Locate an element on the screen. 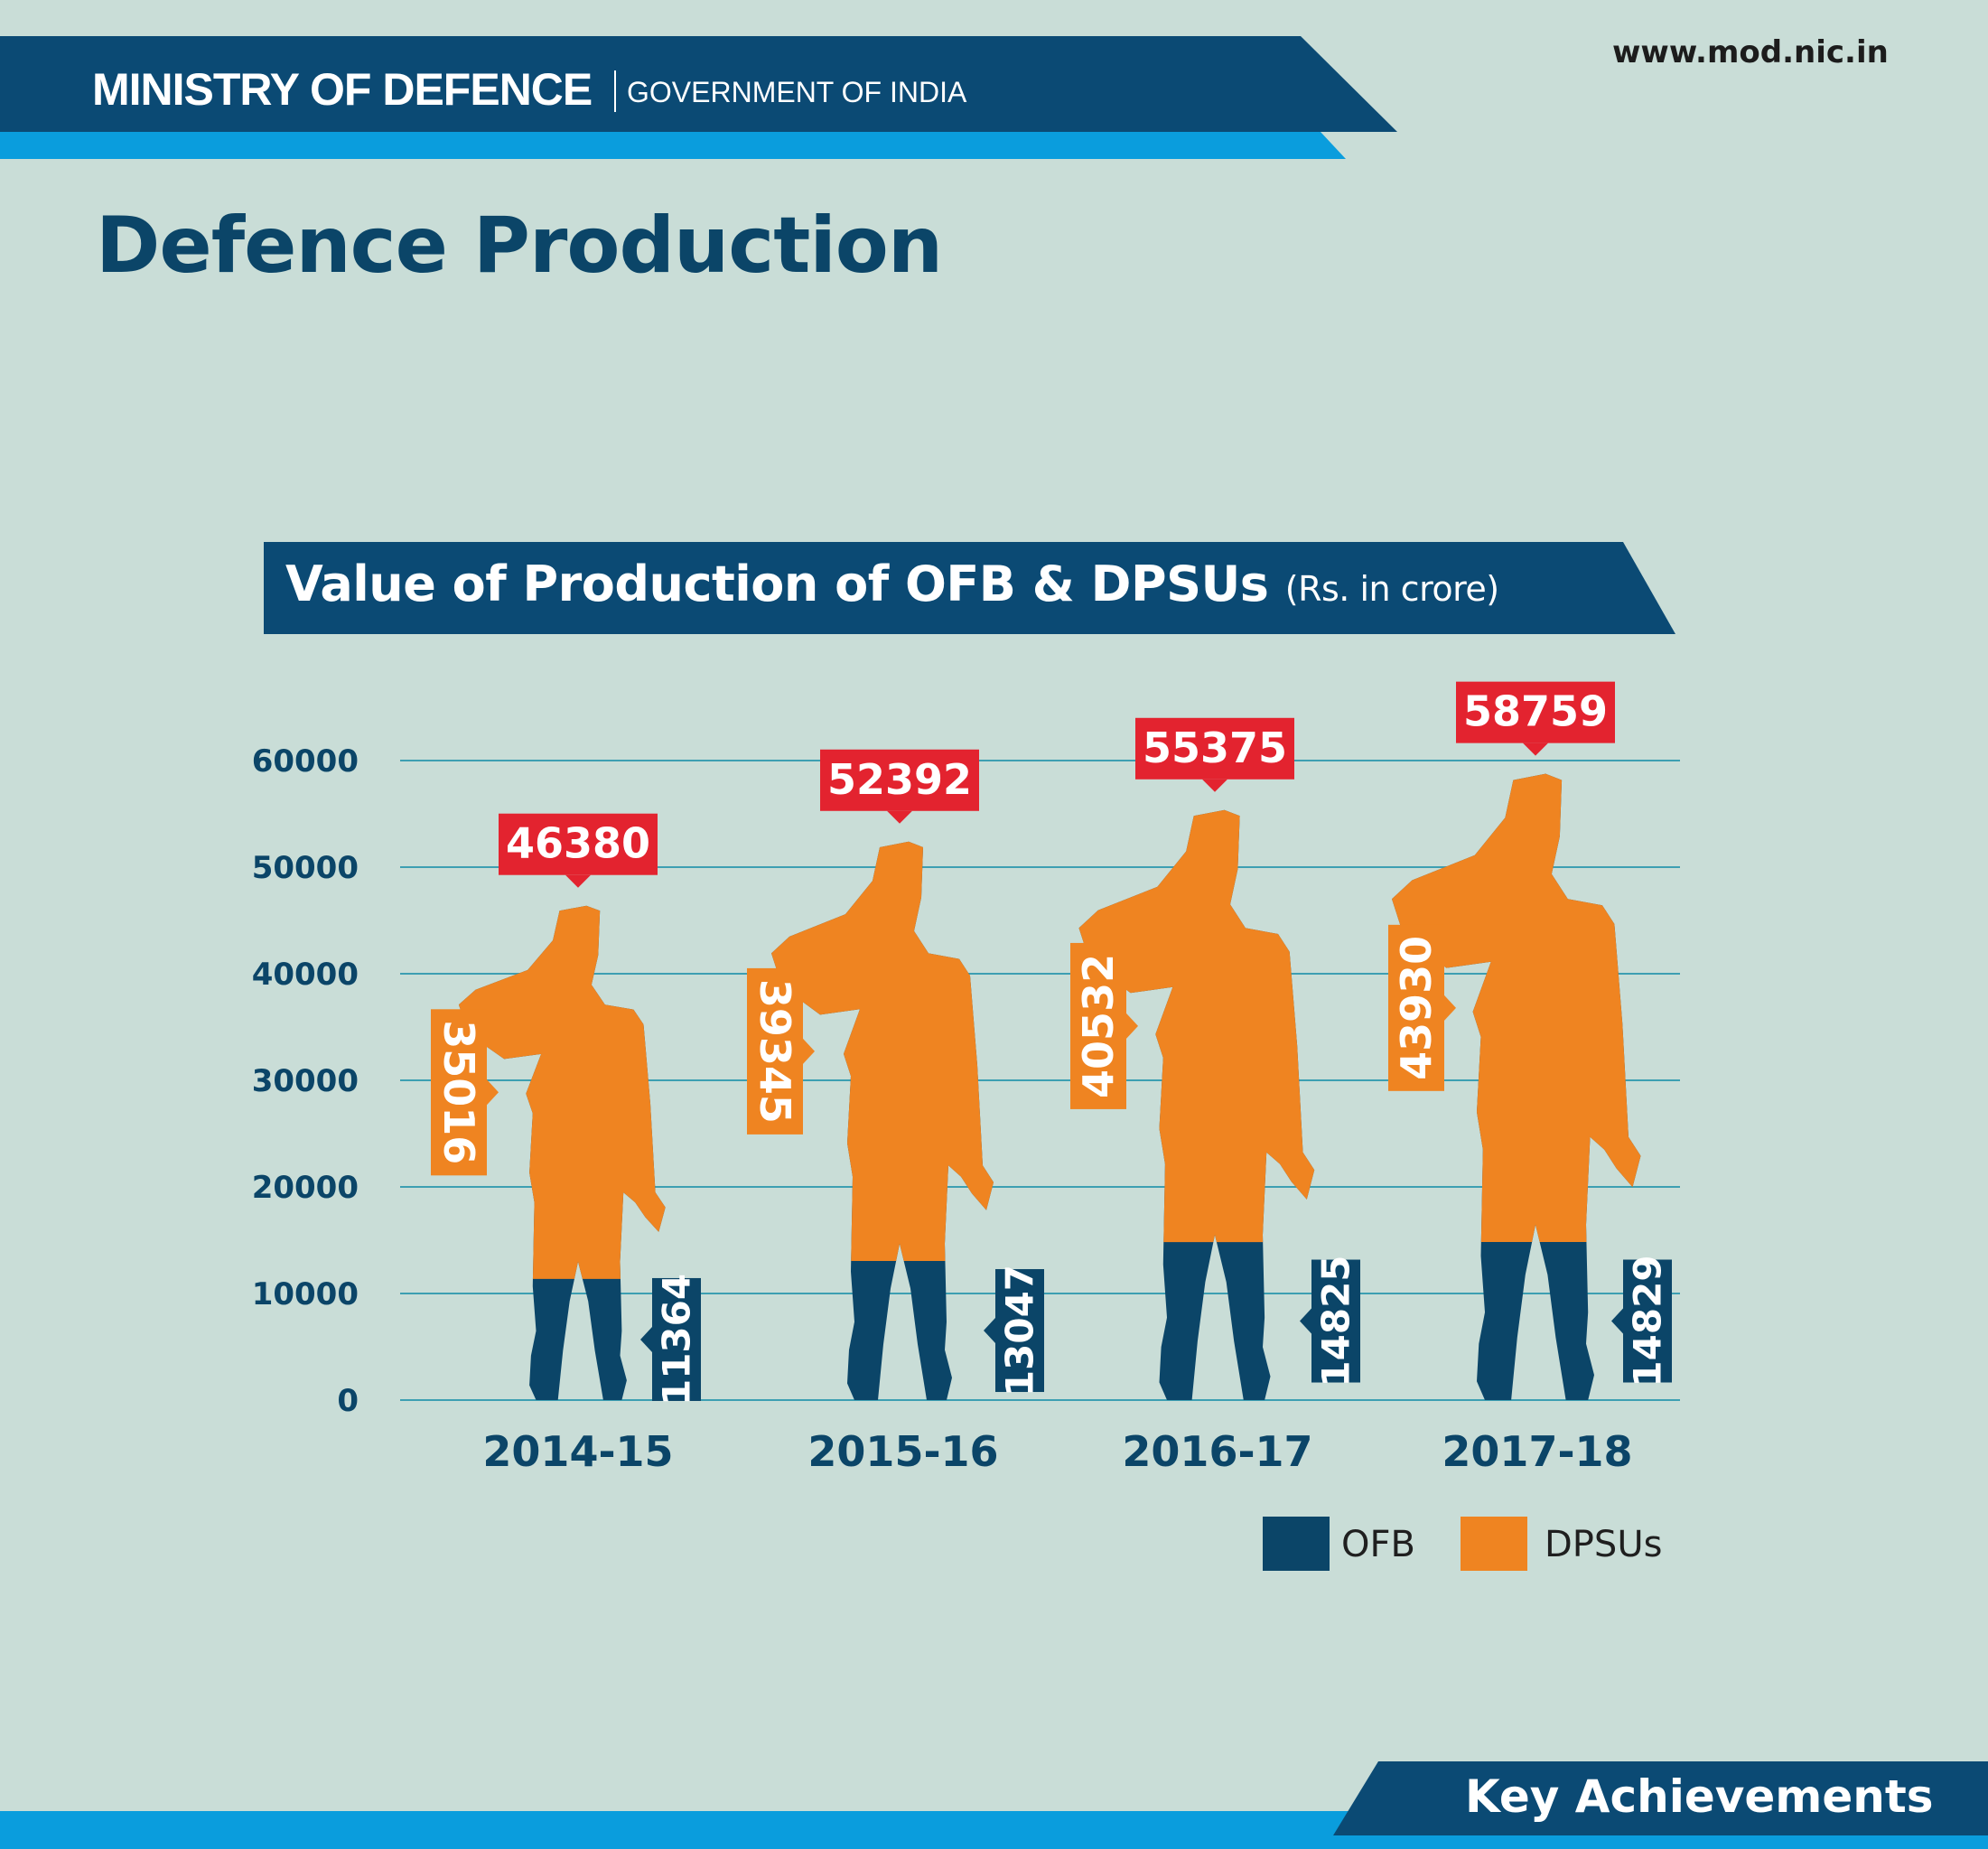 The height and width of the screenshot is (1849, 1988). ofb-value-label: 14825 is located at coordinates (1336, 1321).